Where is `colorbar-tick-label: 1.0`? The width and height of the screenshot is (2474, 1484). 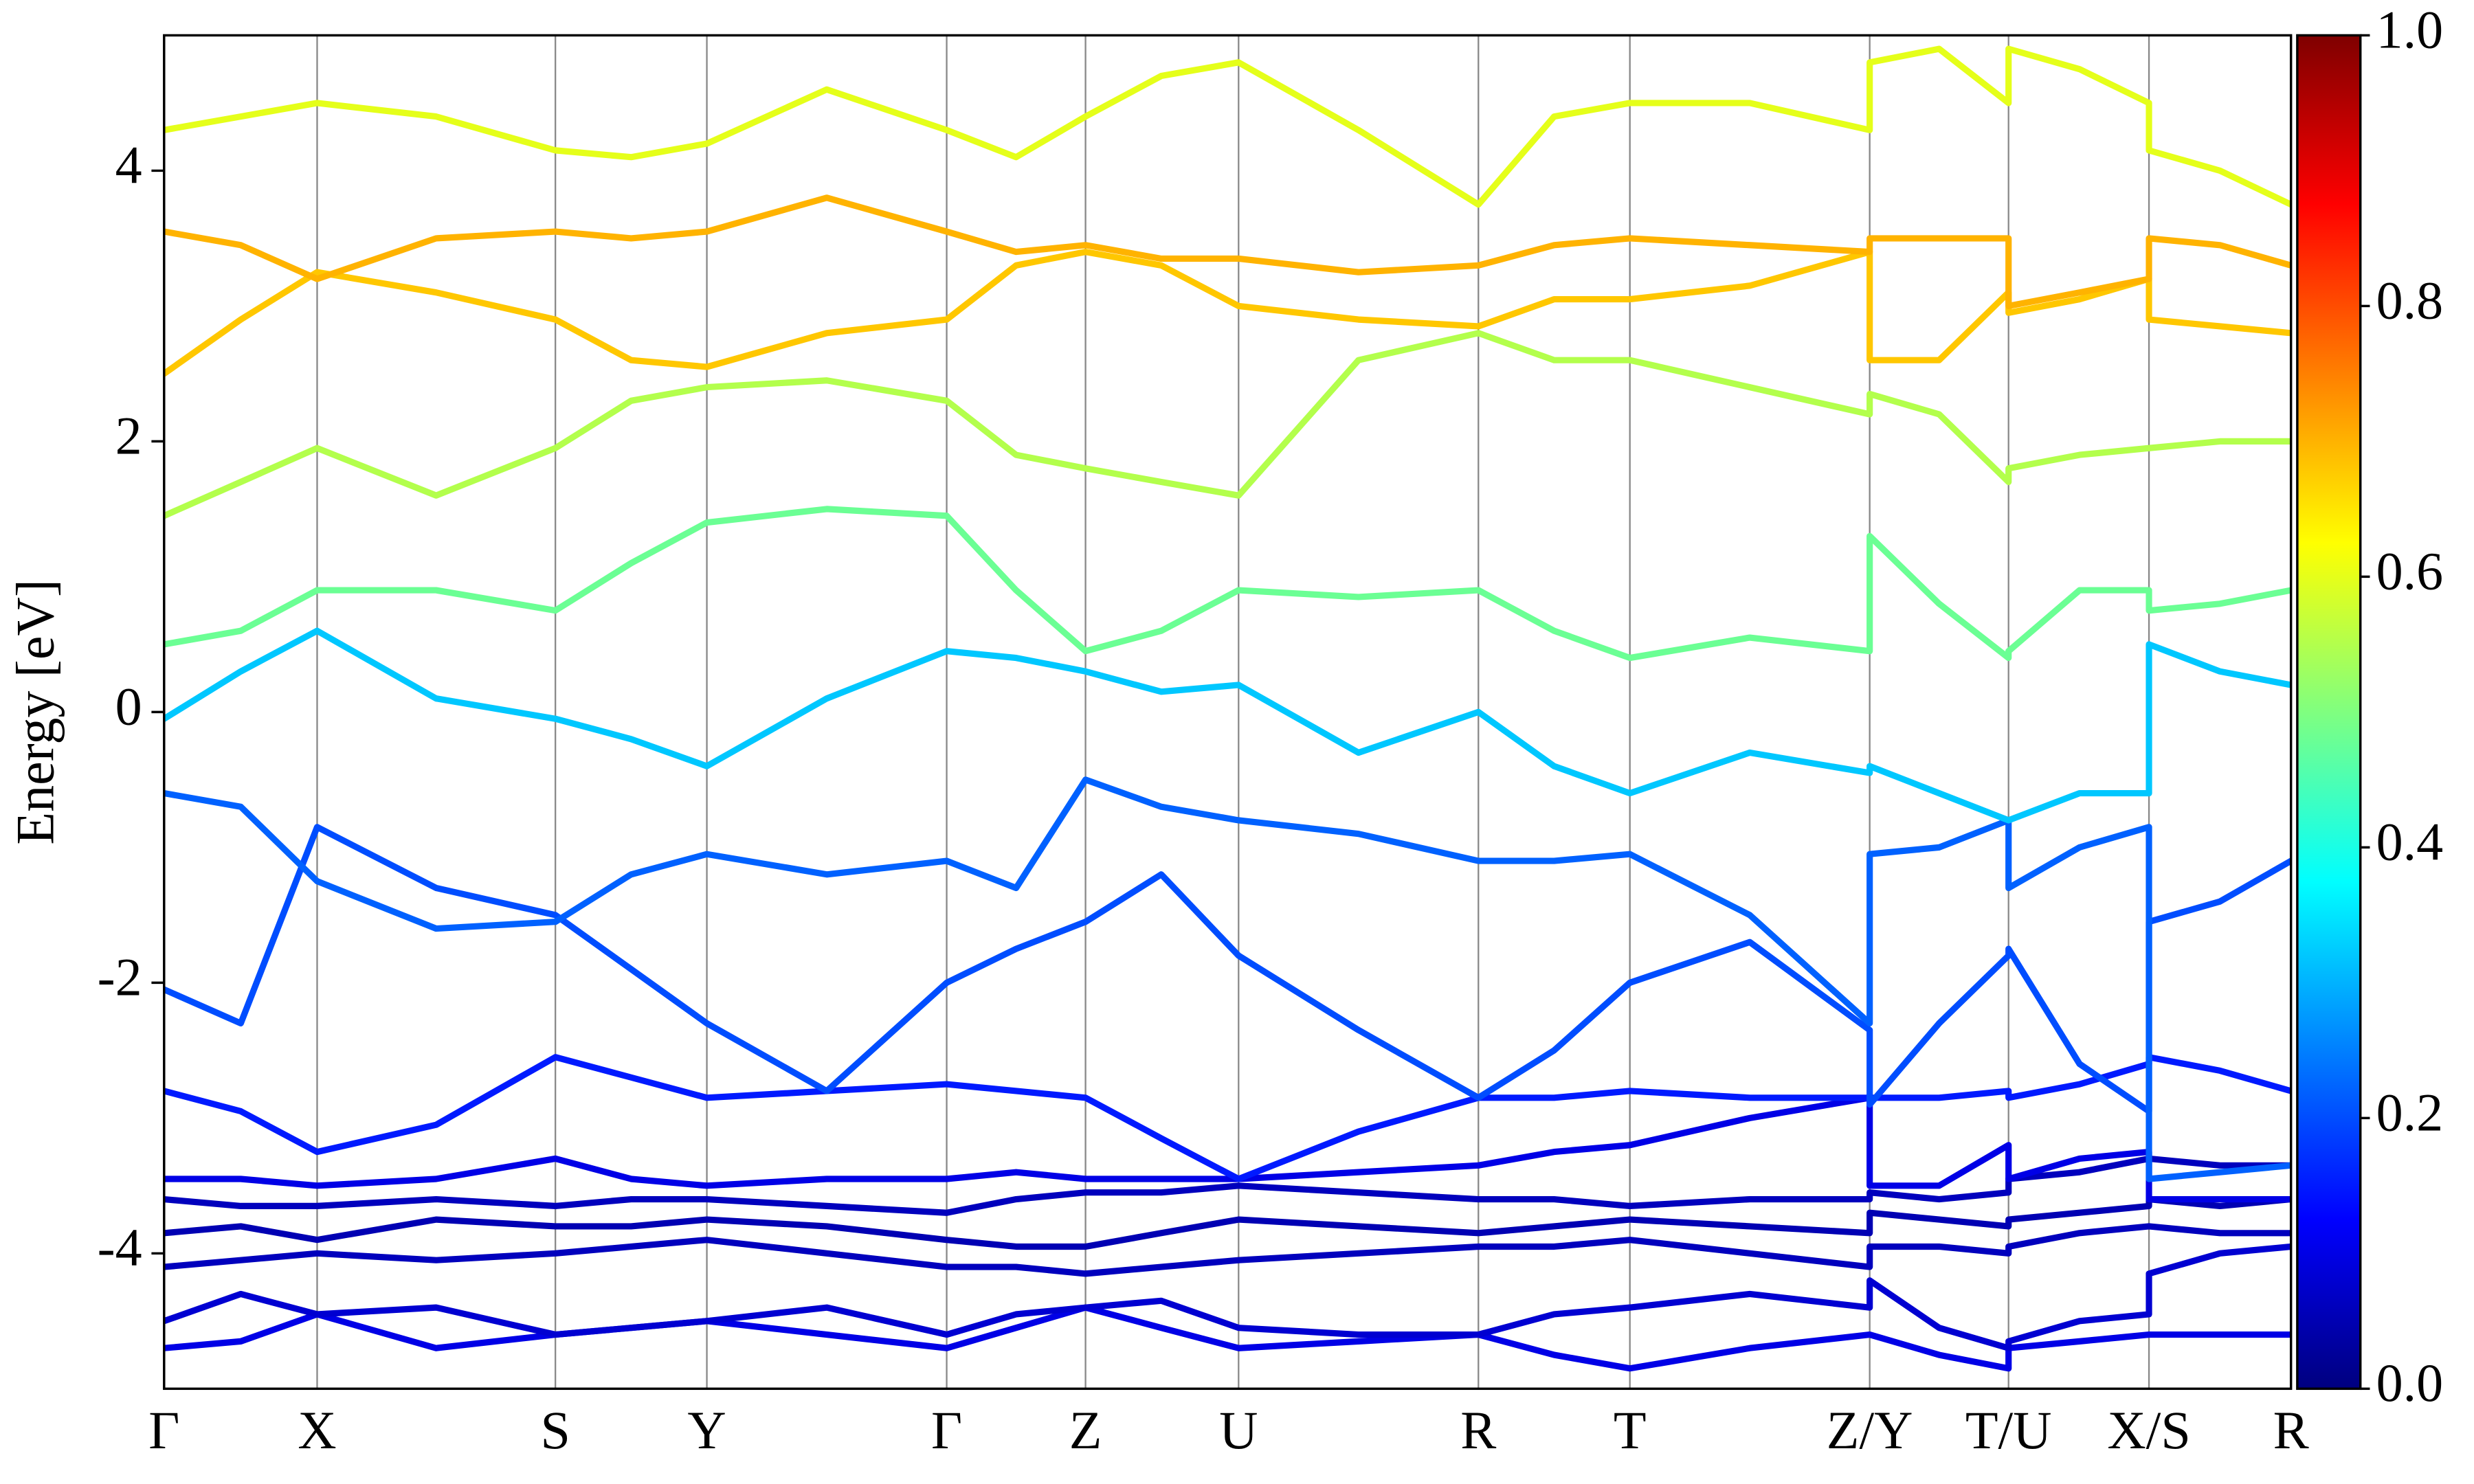 colorbar-tick-label: 1.0 is located at coordinates (2410, 30).